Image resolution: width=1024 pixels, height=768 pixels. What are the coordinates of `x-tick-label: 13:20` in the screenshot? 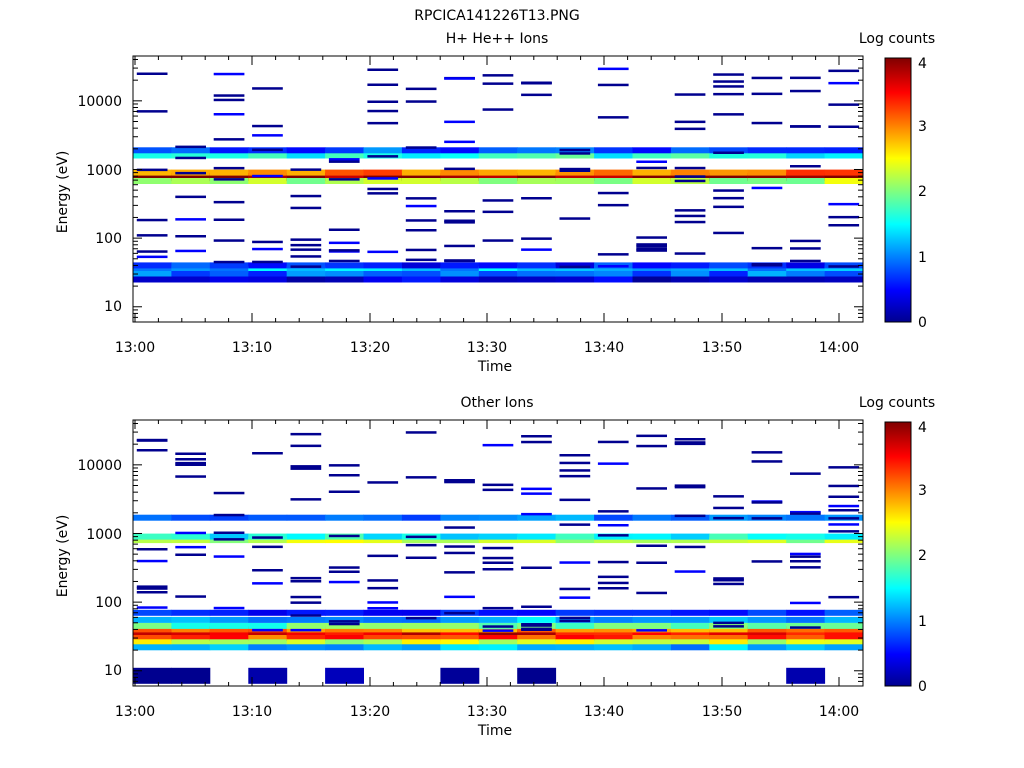 It's located at (370, 348).